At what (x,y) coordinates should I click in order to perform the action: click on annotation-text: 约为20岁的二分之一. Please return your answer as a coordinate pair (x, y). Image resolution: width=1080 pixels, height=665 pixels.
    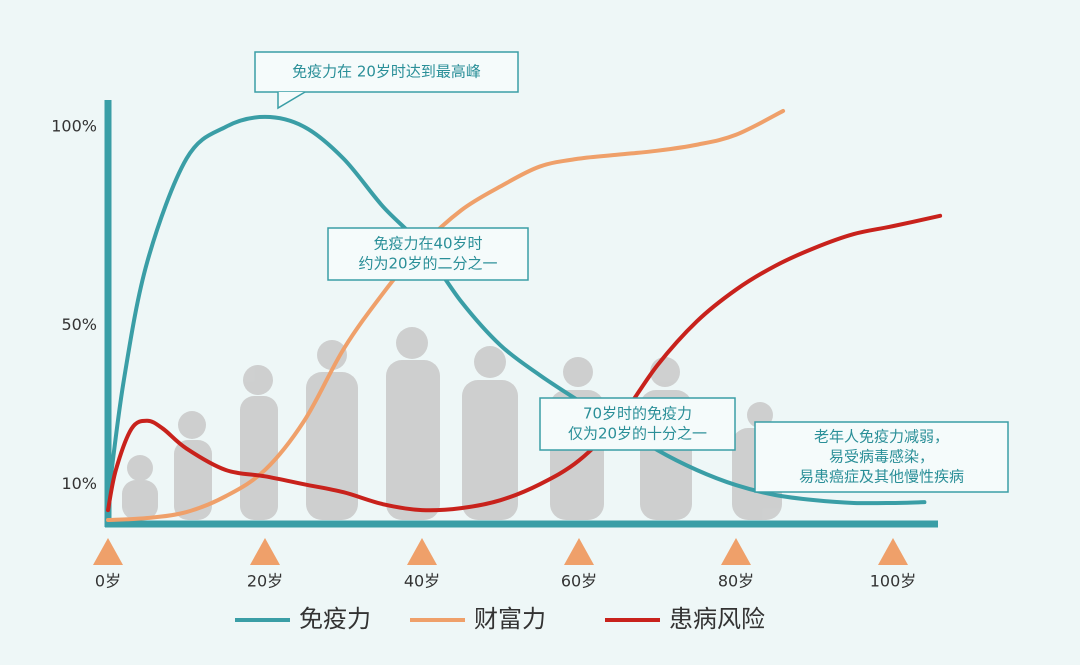
    Looking at the image, I should click on (427, 264).